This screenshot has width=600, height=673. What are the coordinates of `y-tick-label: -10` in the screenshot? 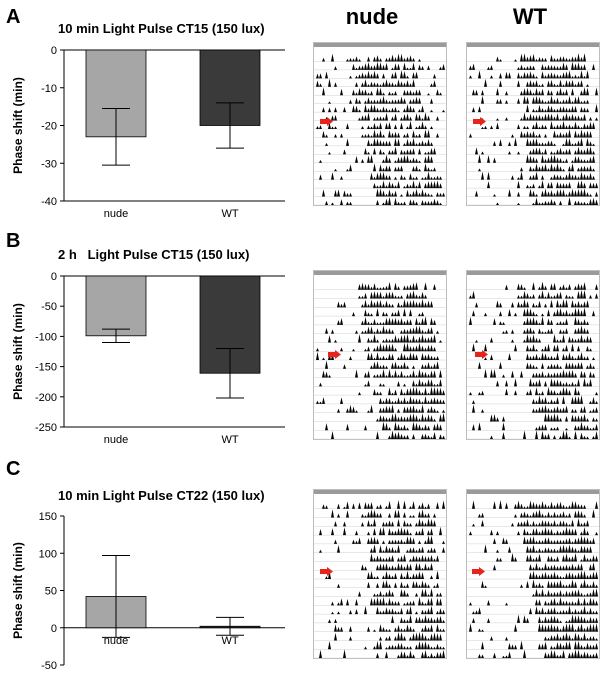 It's located at (49, 89).